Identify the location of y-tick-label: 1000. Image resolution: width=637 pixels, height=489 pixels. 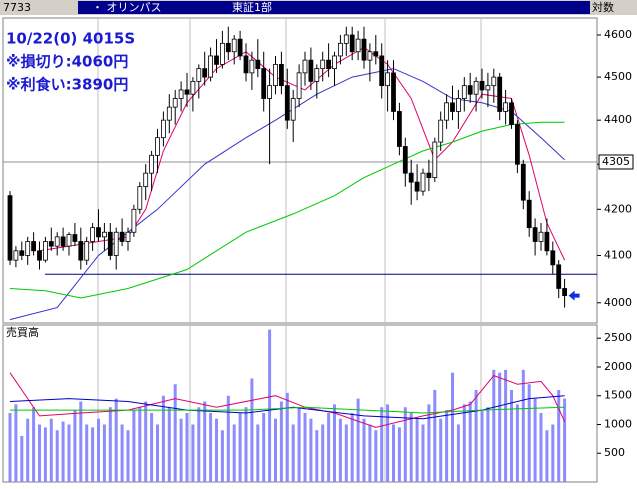
(618, 423).